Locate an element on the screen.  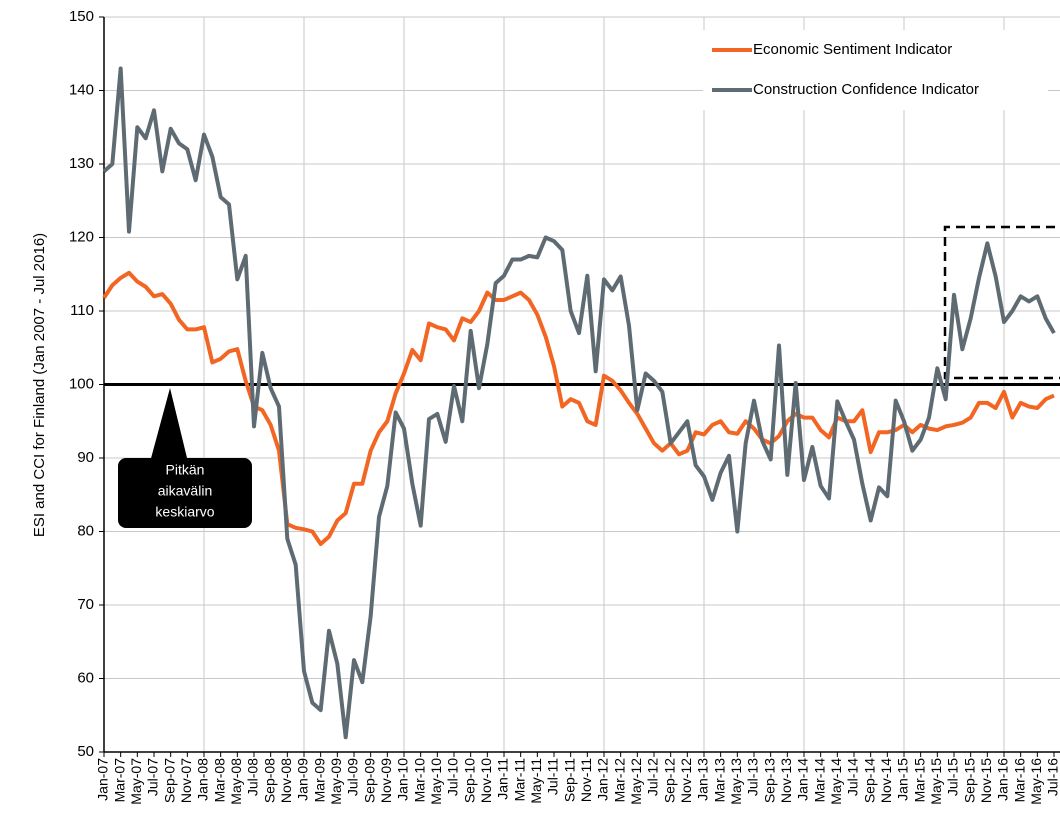
highlight-box is located at coordinates (1001, 302).